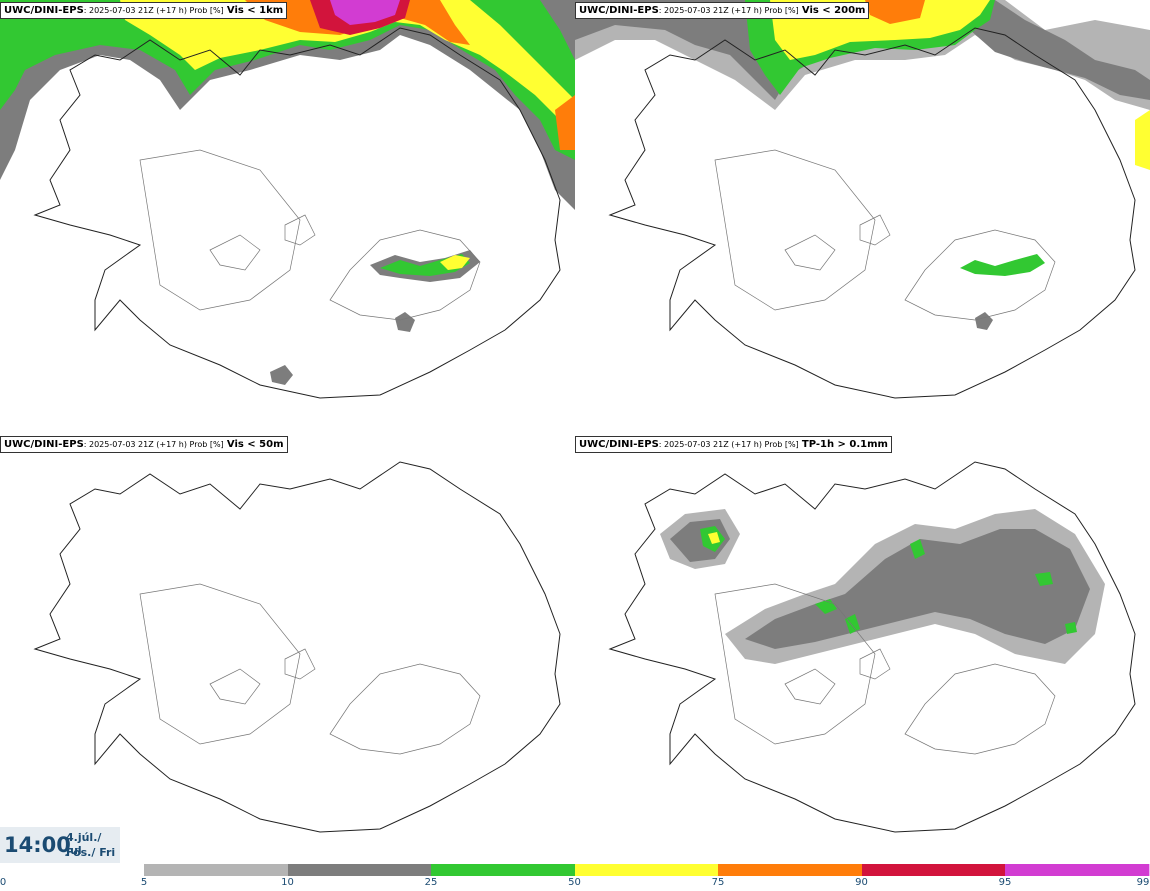 This screenshot has width=1150, height=891. What do you see at coordinates (84, 844) in the screenshot?
I see `valid-date: 4.júl./ Jul` at bounding box center [84, 844].